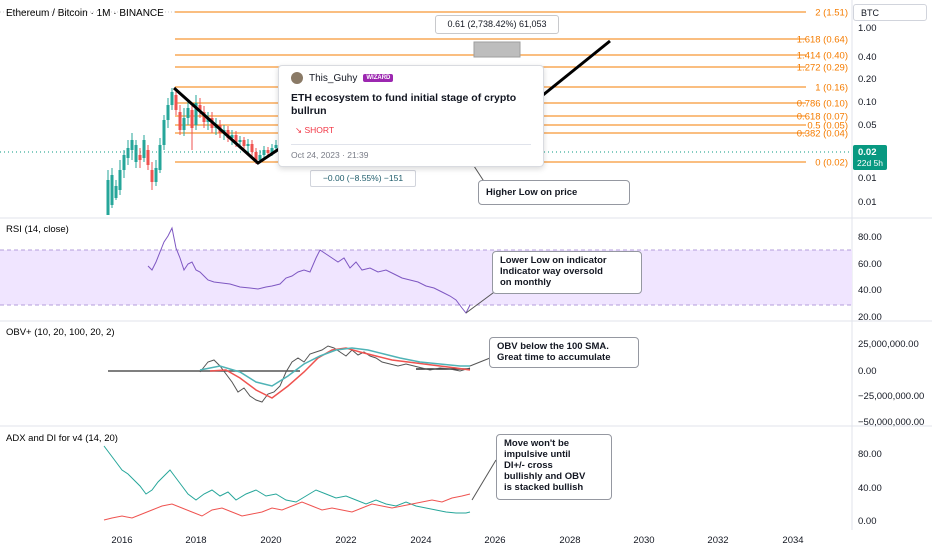  Describe the element at coordinates (822, 68) in the screenshot. I see `fib-level-label: 1.272 (0.29)` at that location.